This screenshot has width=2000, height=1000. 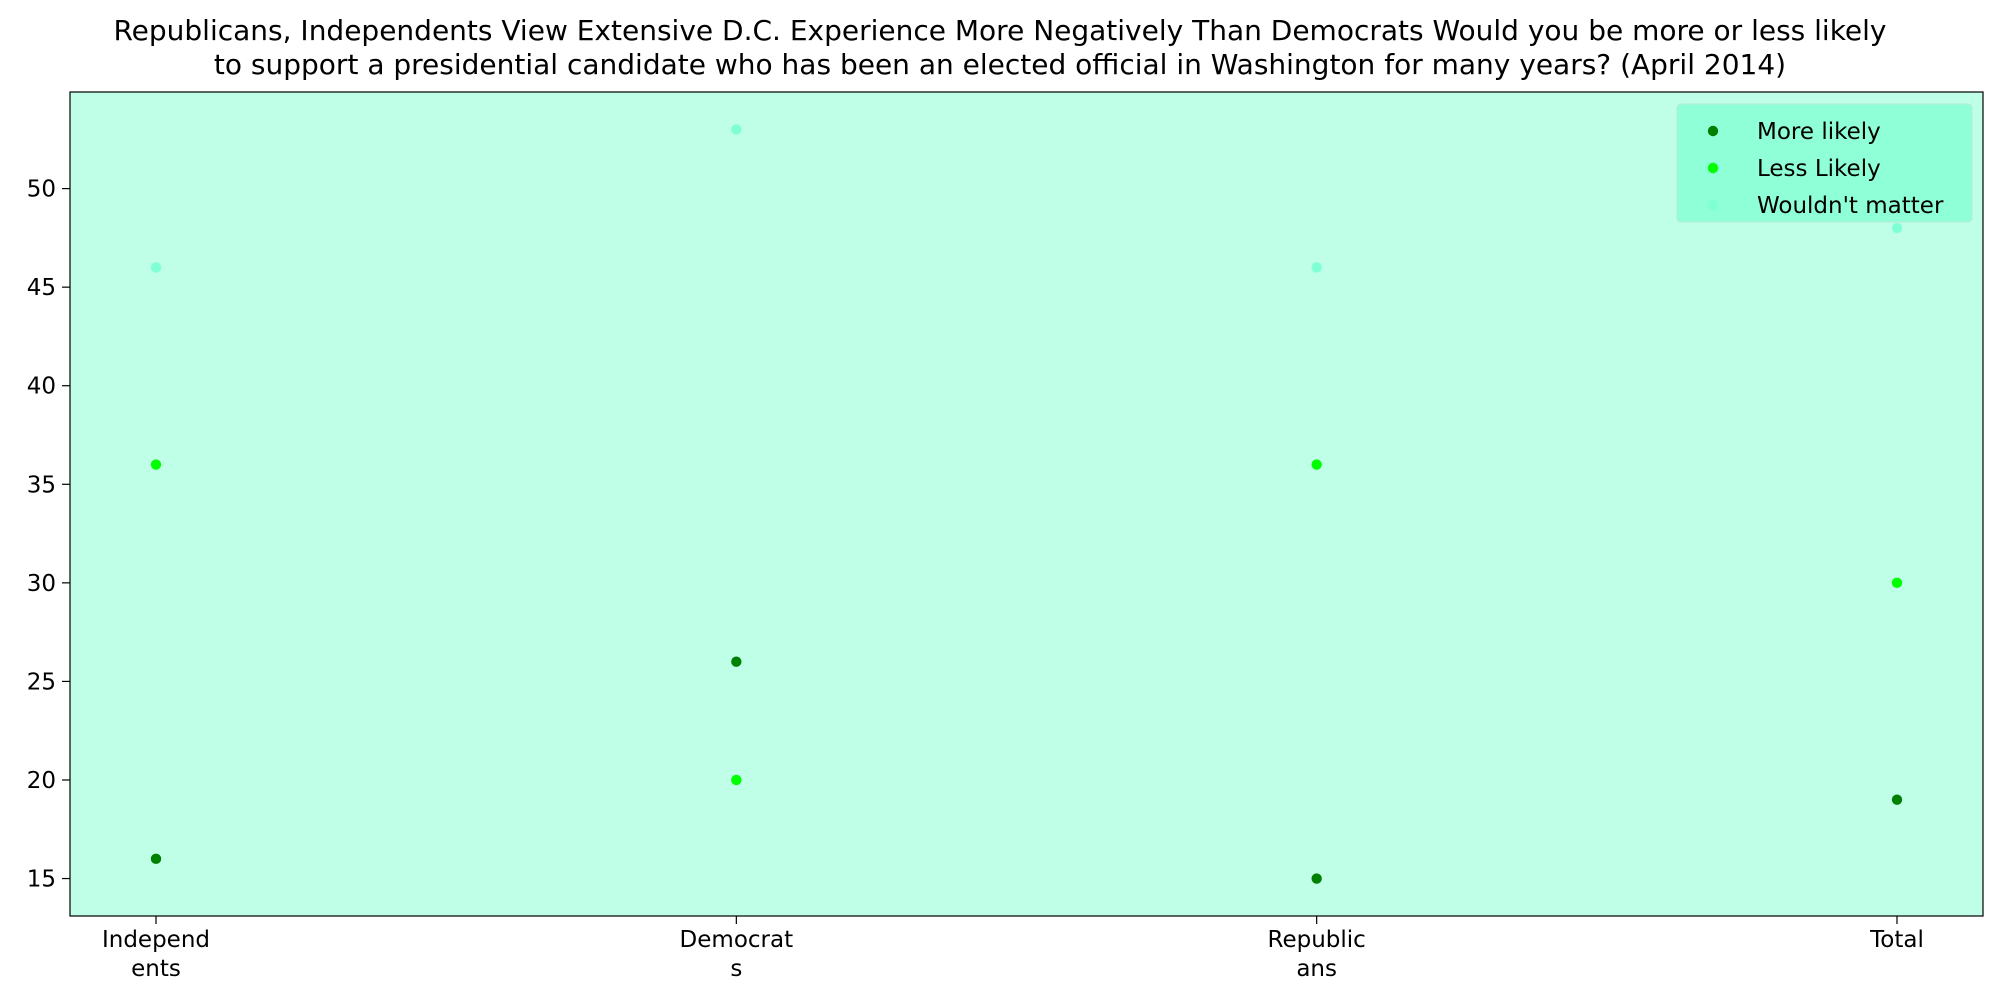 What do you see at coordinates (156, 954) in the screenshot?
I see `x-tick-label: Independ ents` at bounding box center [156, 954].